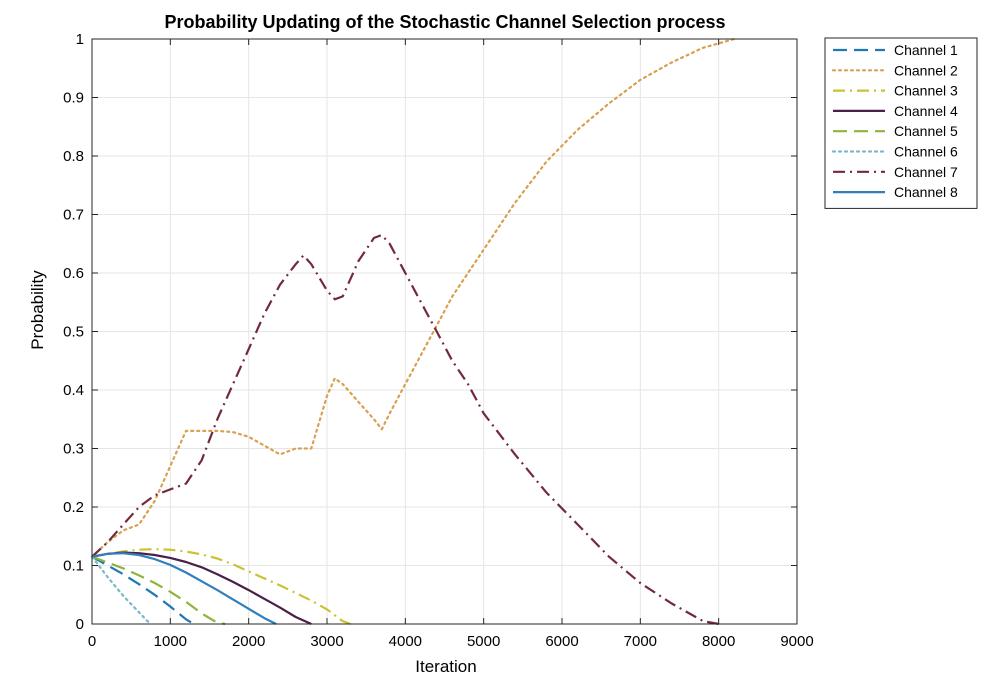 Image resolution: width=1000 pixels, height=681 pixels. Describe the element at coordinates (37, 310) in the screenshot. I see `y-axis-label: Probability` at that location.